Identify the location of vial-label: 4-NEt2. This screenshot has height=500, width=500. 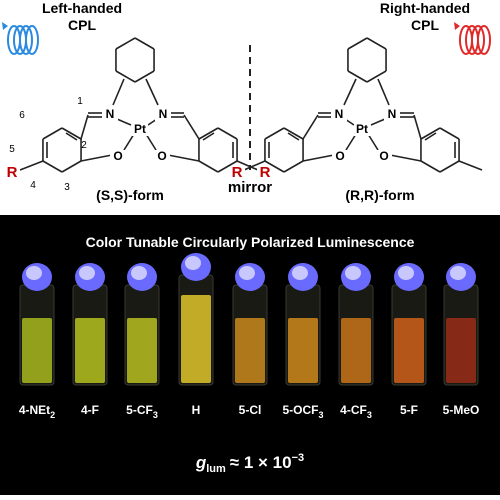
(37, 411).